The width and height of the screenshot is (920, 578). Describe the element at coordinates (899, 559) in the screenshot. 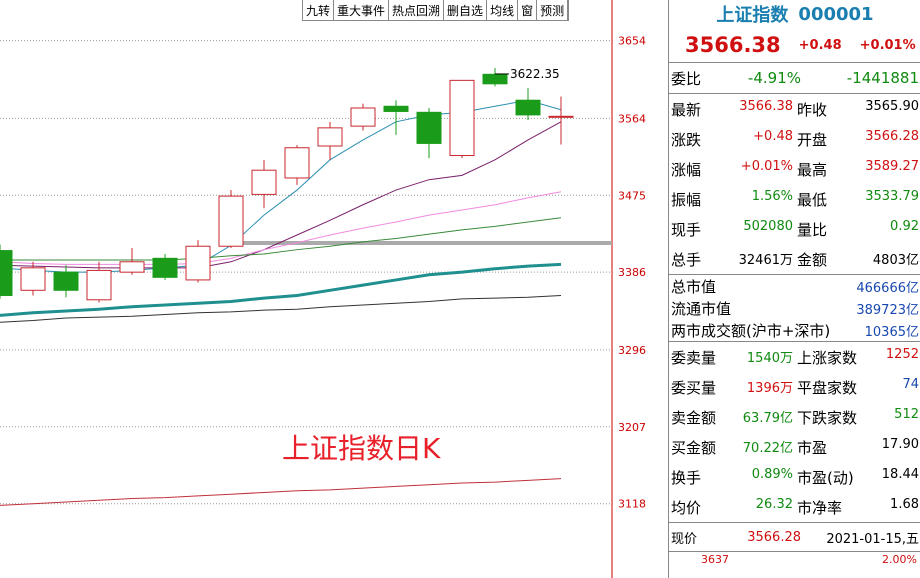

I see `value: 2.00%` at that location.